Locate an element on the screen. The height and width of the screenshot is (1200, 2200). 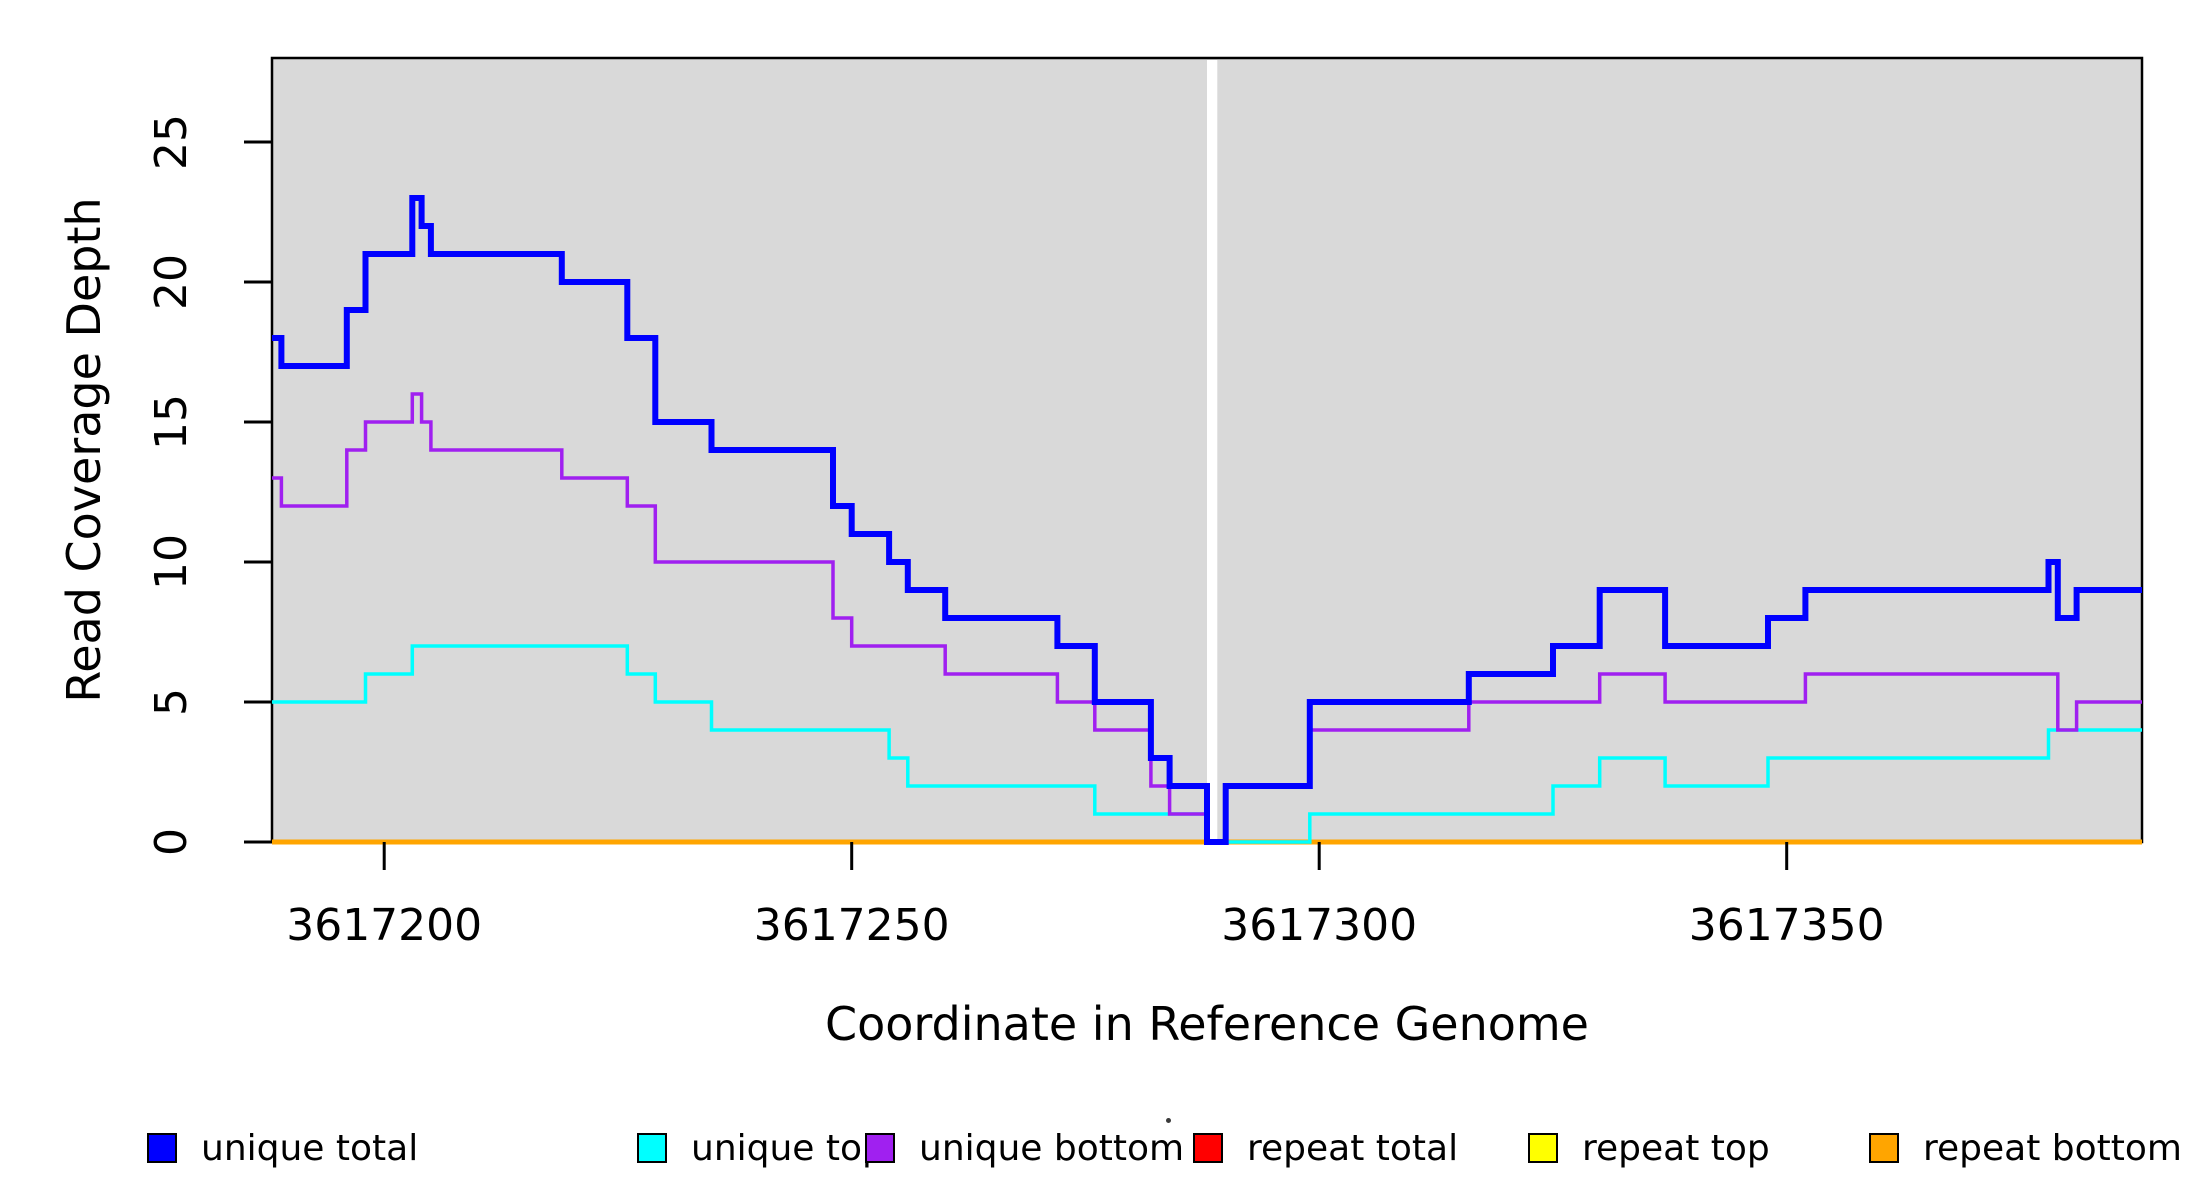
x-tick-label: 3617350 is located at coordinates (1787, 925).